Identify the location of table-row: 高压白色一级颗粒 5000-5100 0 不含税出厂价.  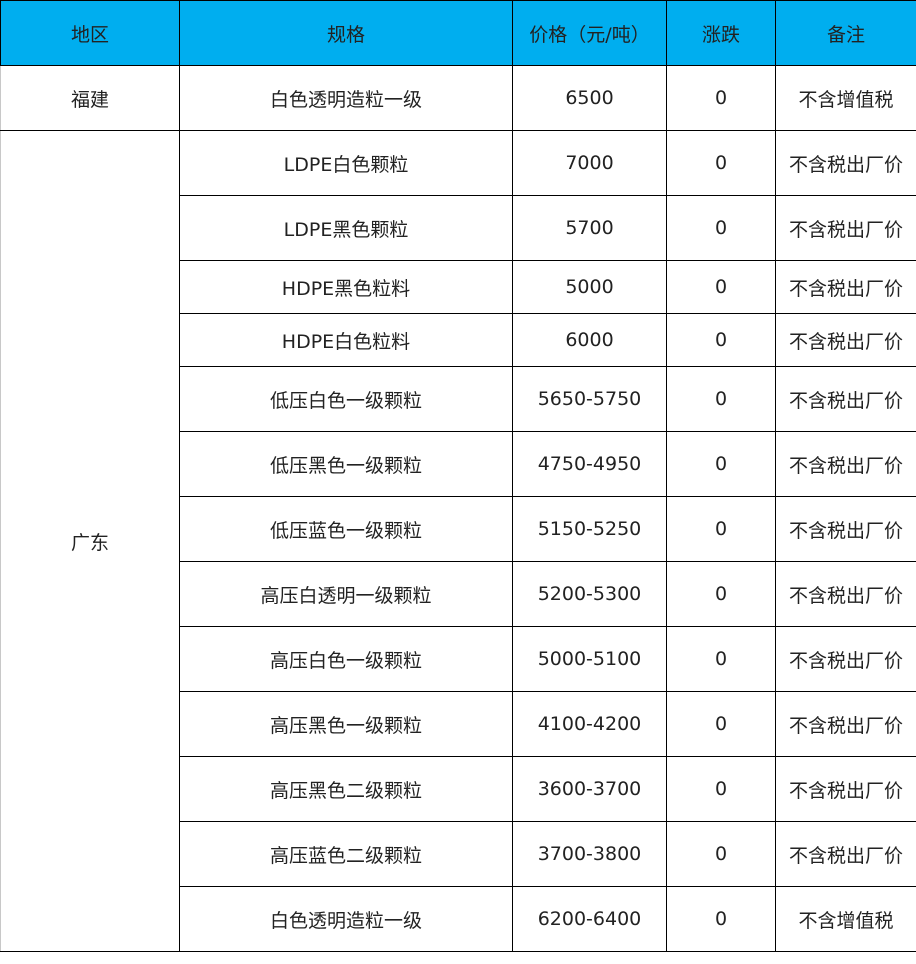
(458, 659).